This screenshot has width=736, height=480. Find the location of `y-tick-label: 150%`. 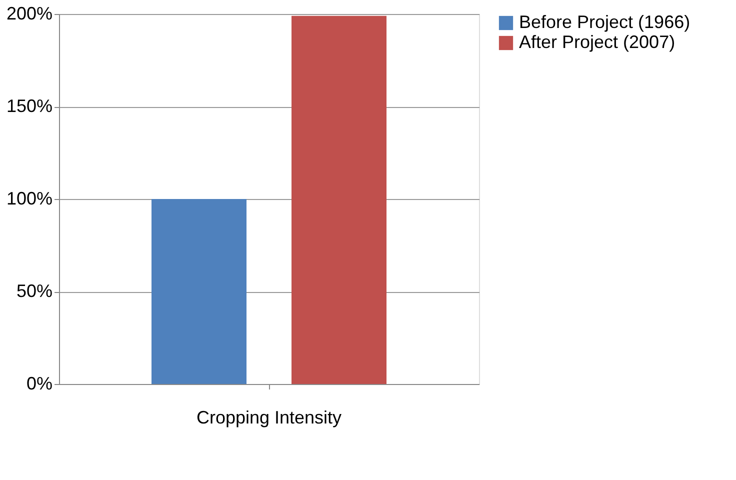

y-tick-label: 150% is located at coordinates (29, 106).